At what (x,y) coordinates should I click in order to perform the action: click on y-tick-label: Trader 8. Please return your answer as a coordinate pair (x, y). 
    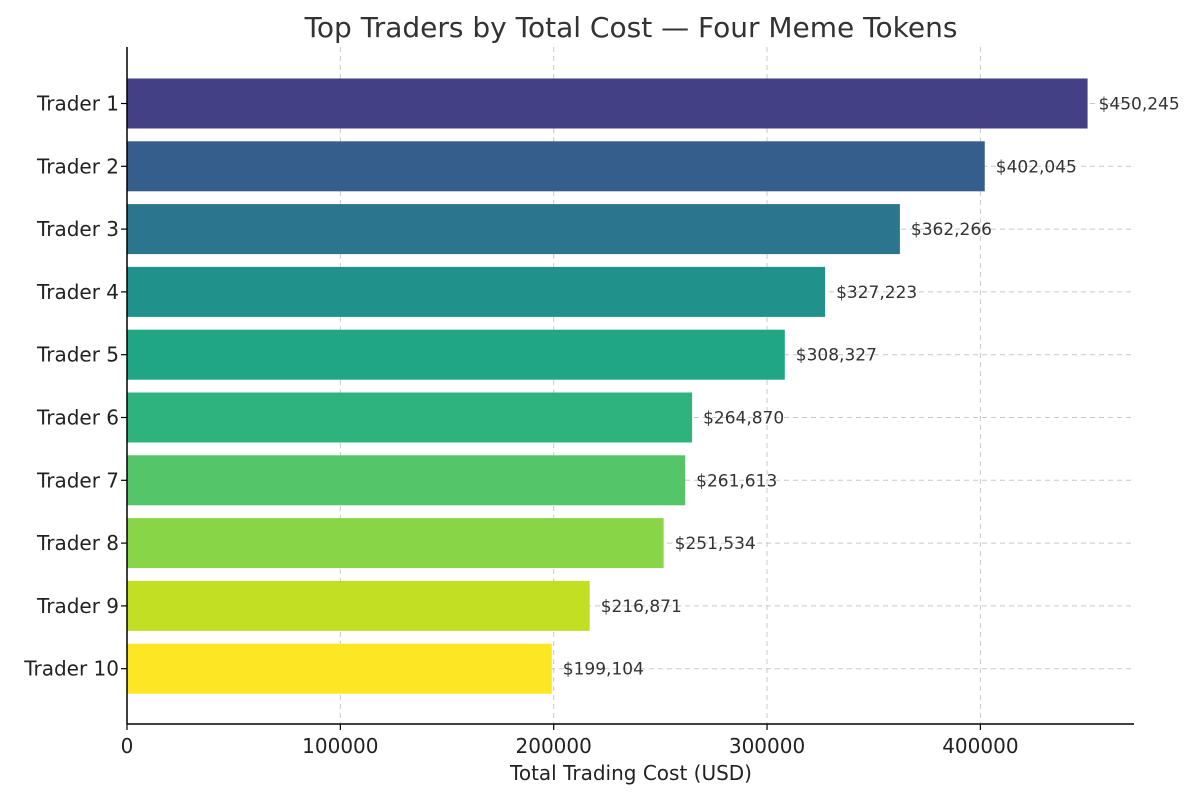
    Looking at the image, I should click on (77, 543).